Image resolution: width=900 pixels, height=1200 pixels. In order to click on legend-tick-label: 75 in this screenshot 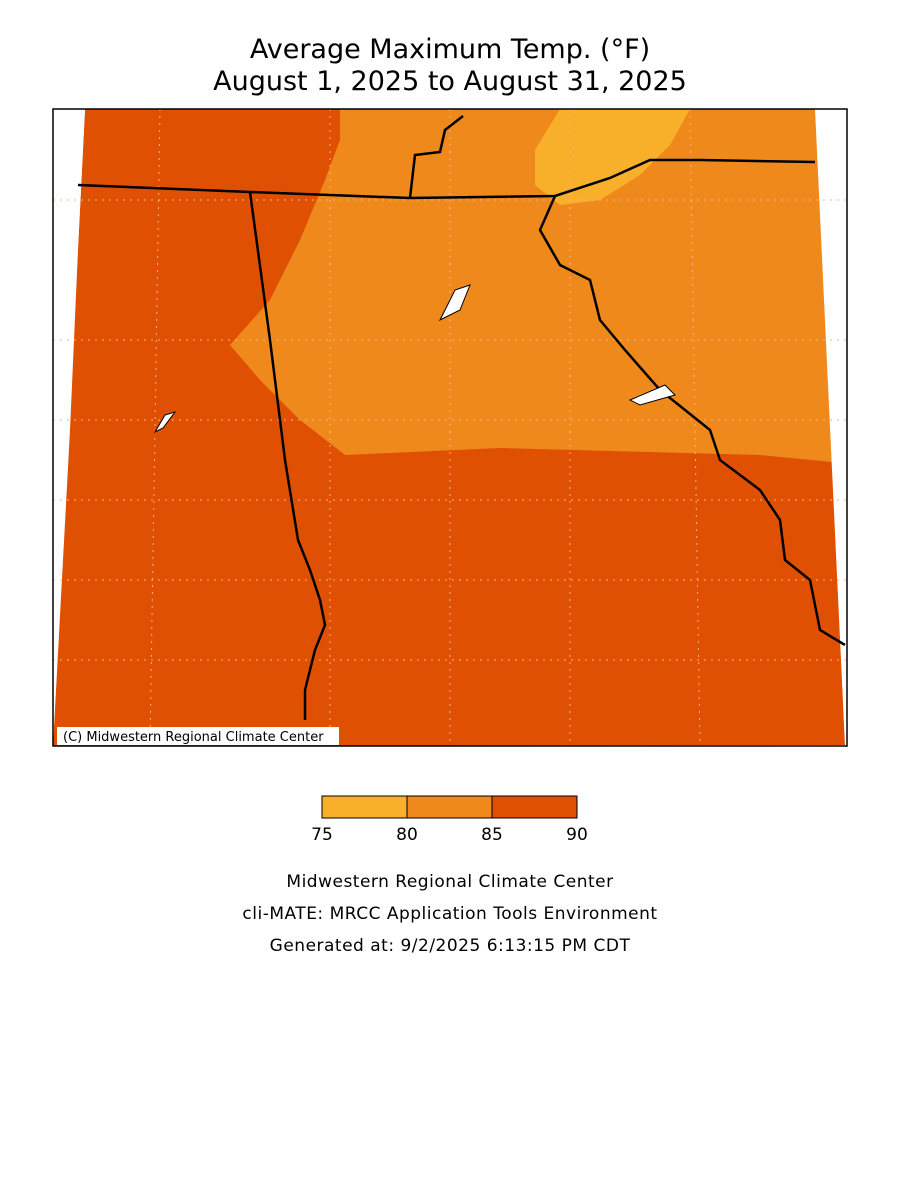, I will do `click(322, 835)`.